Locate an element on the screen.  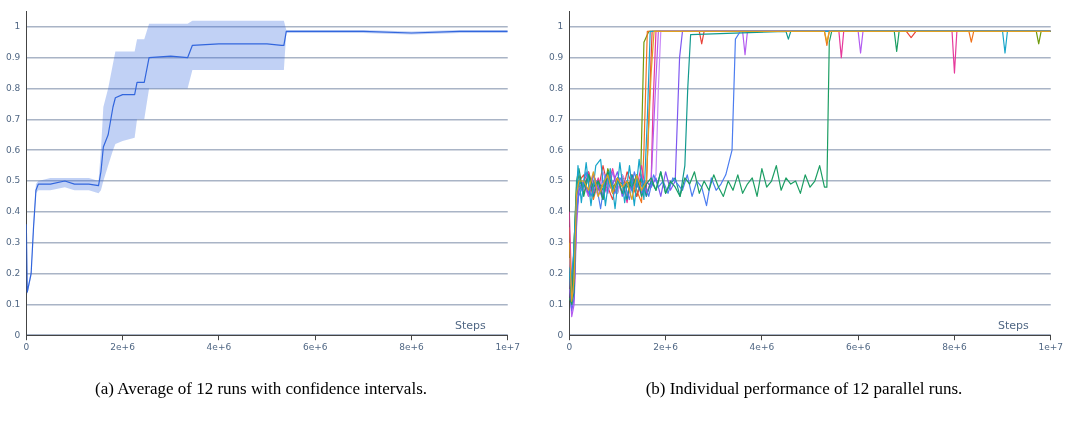
text: (b) Individual performance of 12 parallel runs. is located at coordinates (804, 389).